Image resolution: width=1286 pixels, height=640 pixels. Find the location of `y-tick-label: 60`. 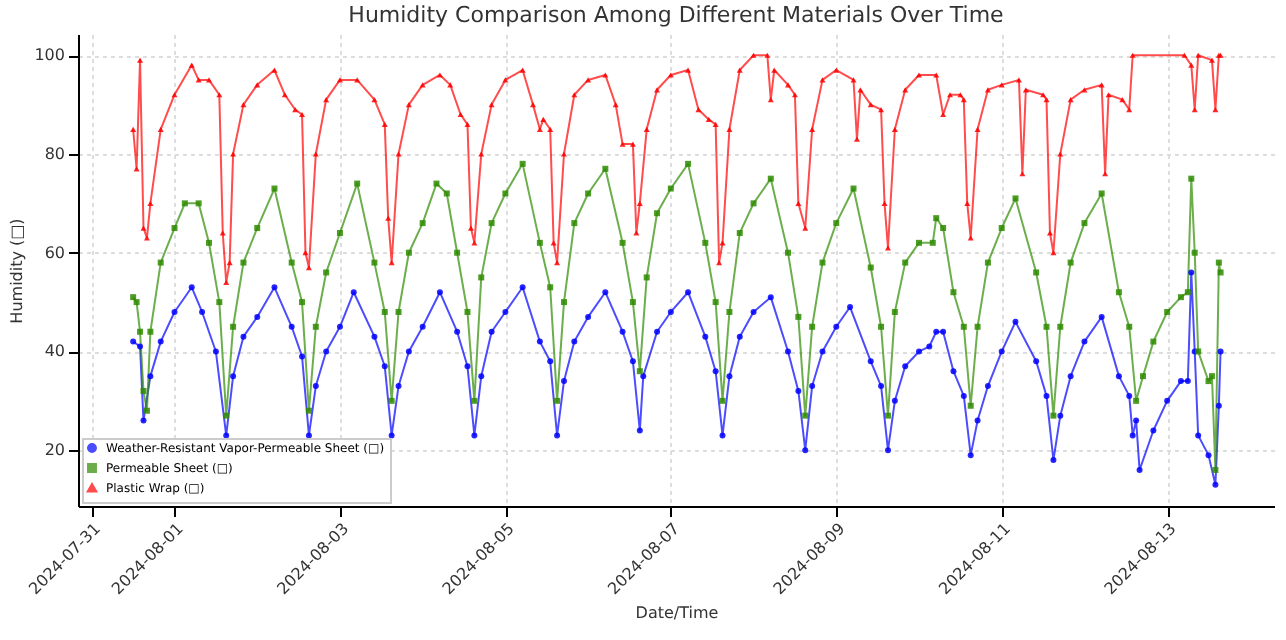

y-tick-label: 60 is located at coordinates (54, 252).